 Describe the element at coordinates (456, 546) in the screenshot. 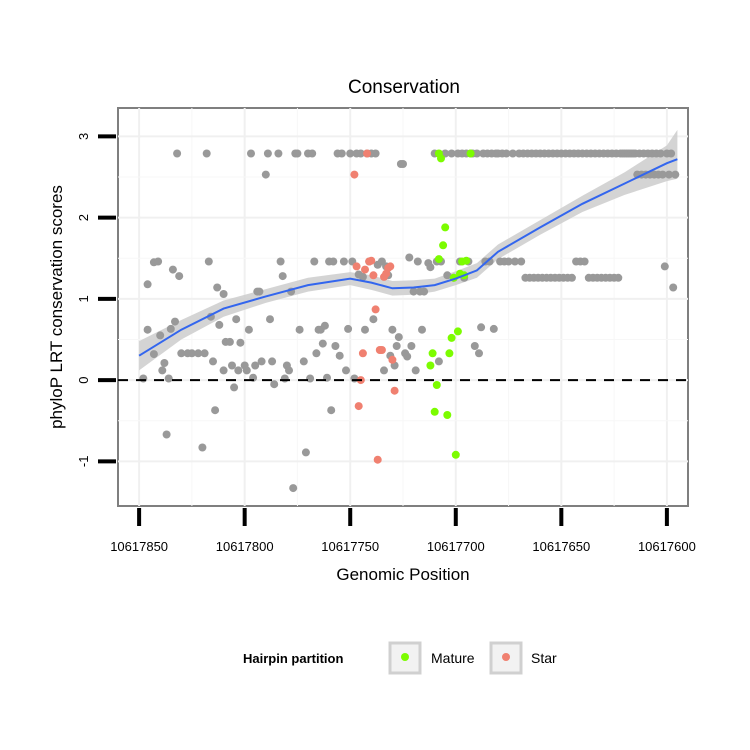

I see `x-tick-label: 10617700` at that location.